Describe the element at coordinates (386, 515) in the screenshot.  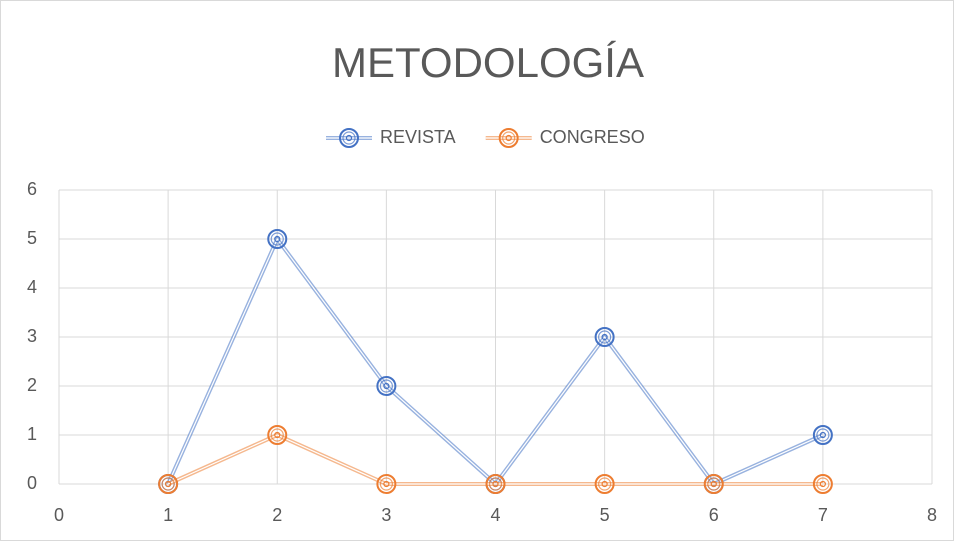
I see `x-tick-label: 3` at that location.